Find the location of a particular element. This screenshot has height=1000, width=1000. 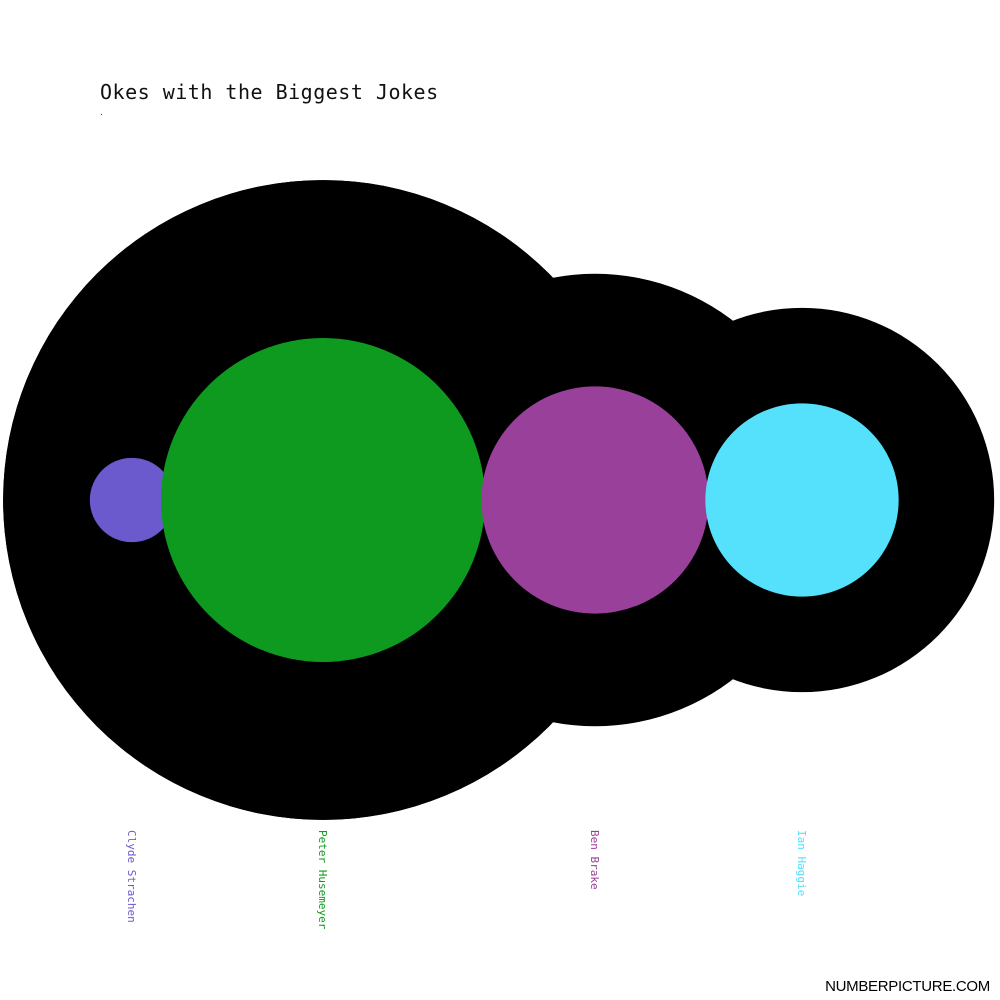

series-label-2: Peter Husemeyer is located at coordinates (322, 880).